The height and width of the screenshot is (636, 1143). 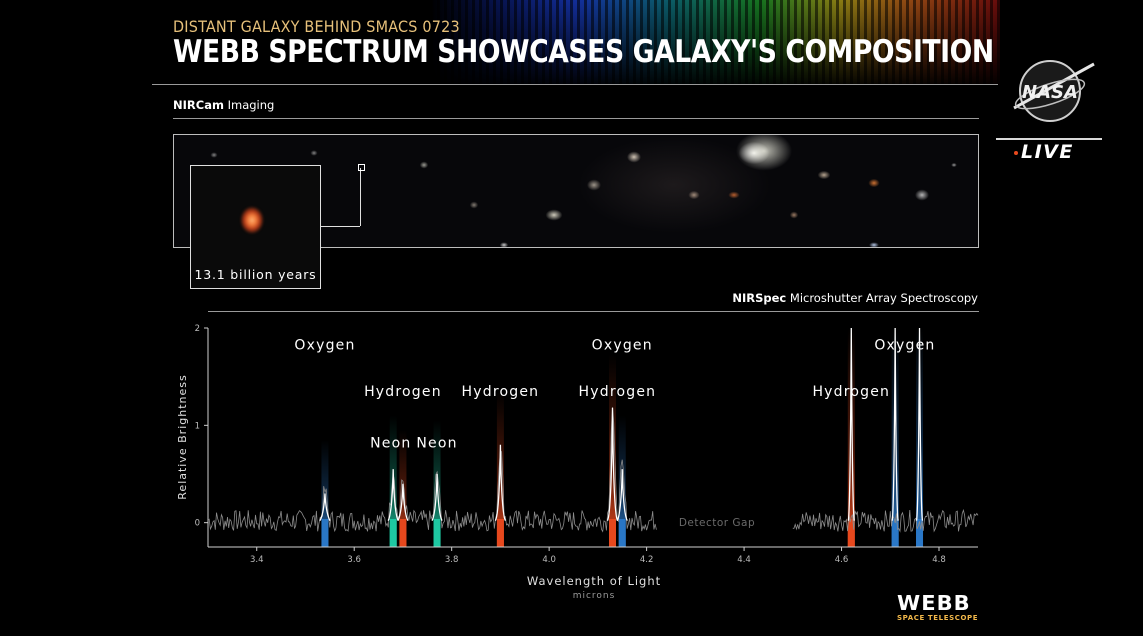 What do you see at coordinates (255, 274) in the screenshot?
I see `galaxy-age-label: 13.1 billion years` at bounding box center [255, 274].